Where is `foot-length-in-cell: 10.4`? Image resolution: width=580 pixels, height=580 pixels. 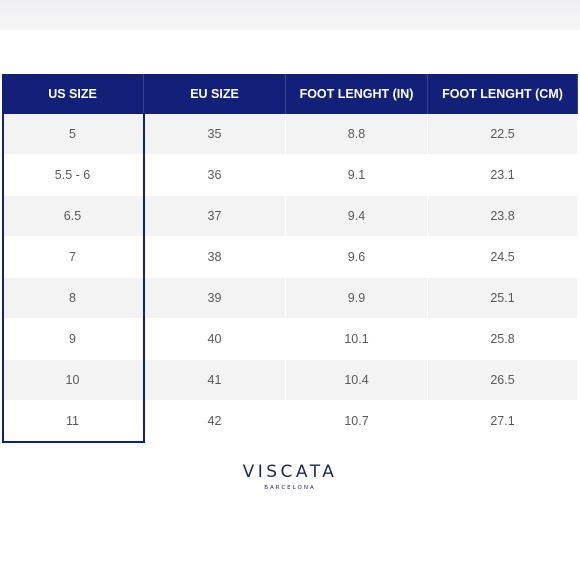 foot-length-in-cell: 10.4 is located at coordinates (357, 380).